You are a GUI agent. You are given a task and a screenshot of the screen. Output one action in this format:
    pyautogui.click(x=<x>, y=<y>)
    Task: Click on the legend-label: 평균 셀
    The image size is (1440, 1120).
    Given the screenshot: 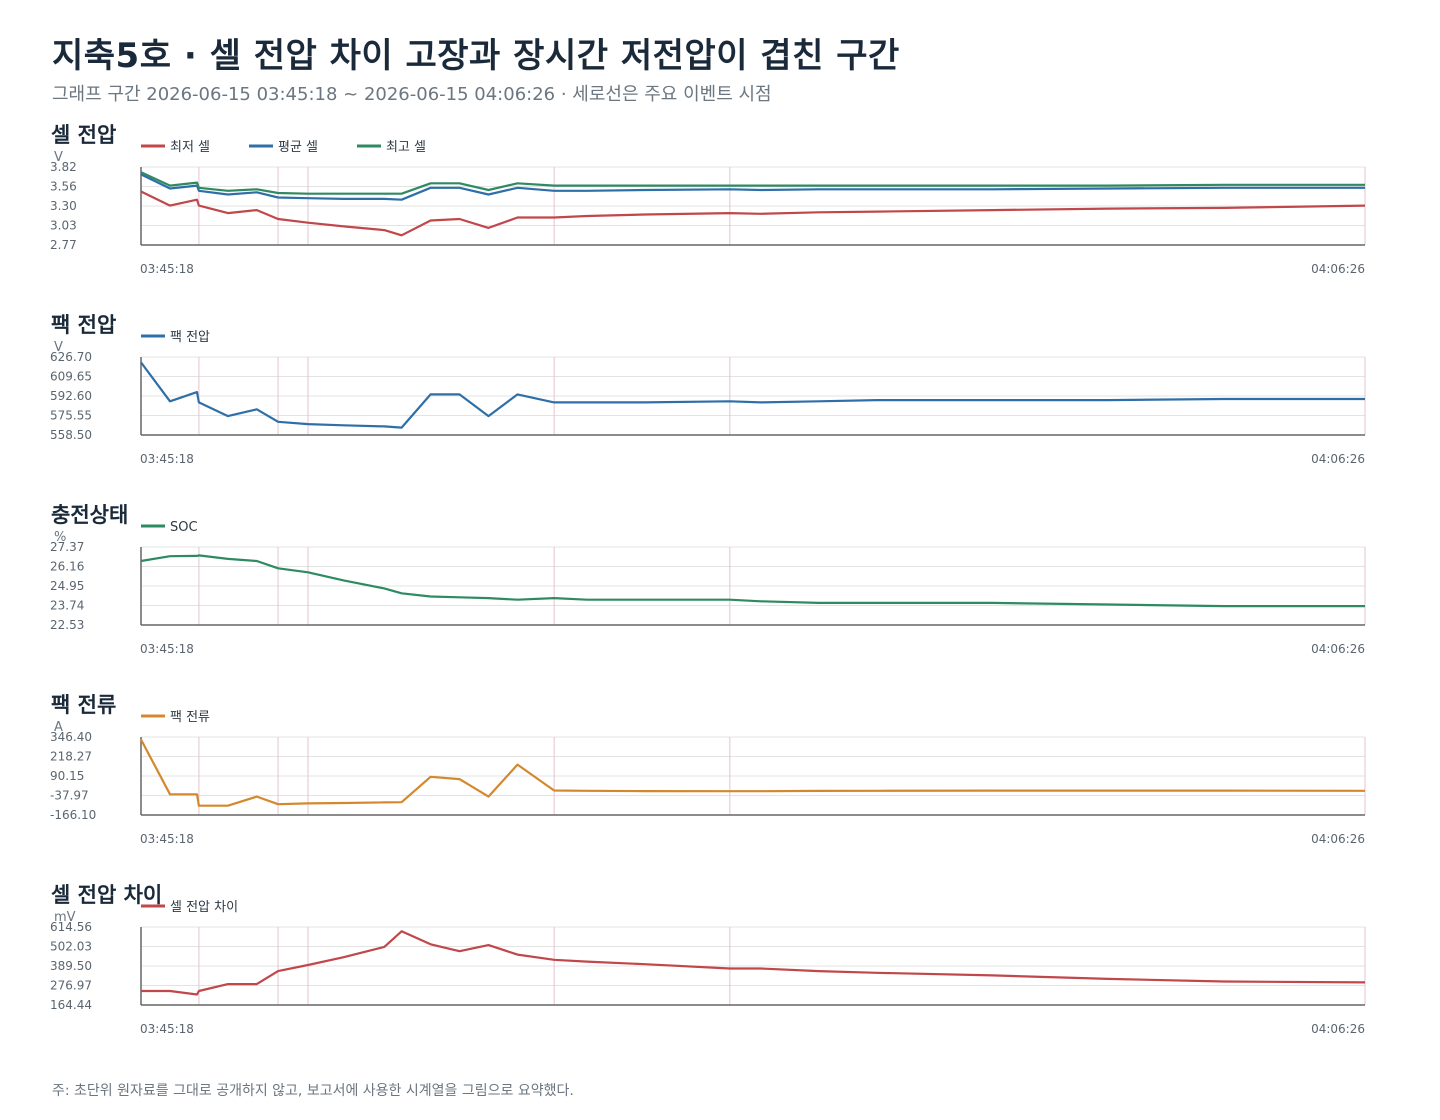 What is the action you would take?
    pyautogui.click(x=298, y=147)
    